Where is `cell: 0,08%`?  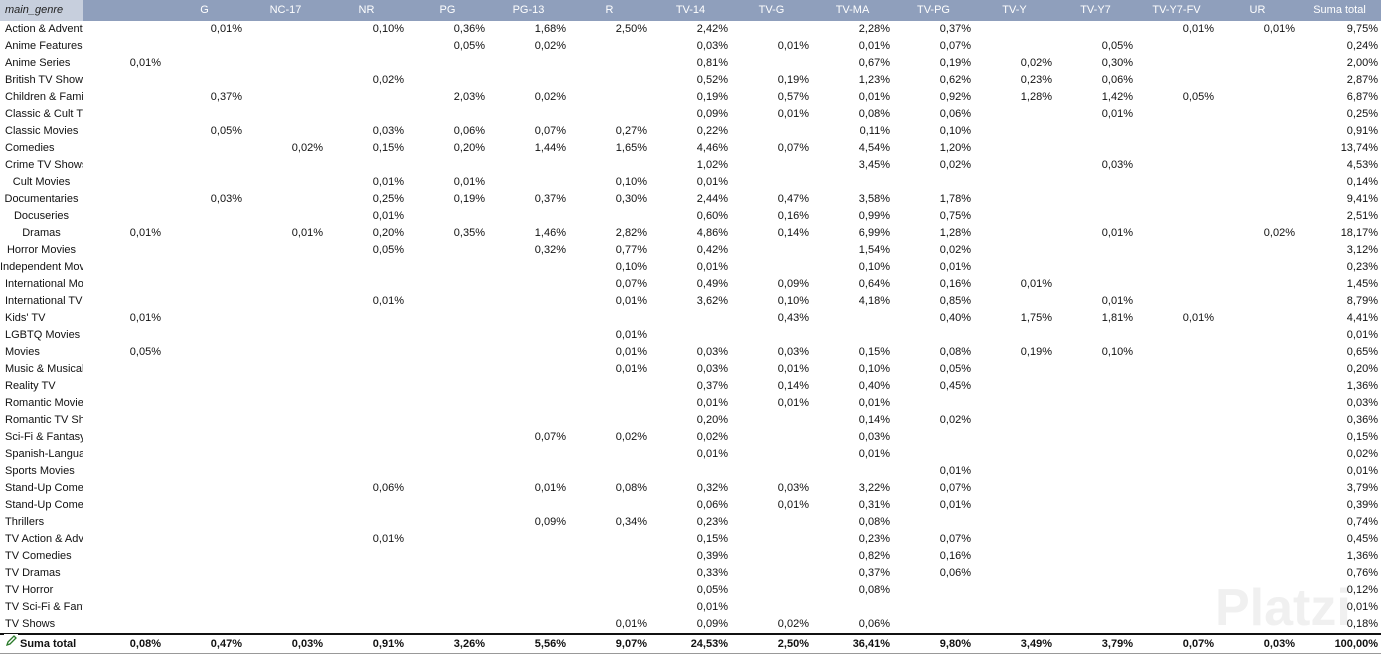 cell: 0,08% is located at coordinates (874, 522).